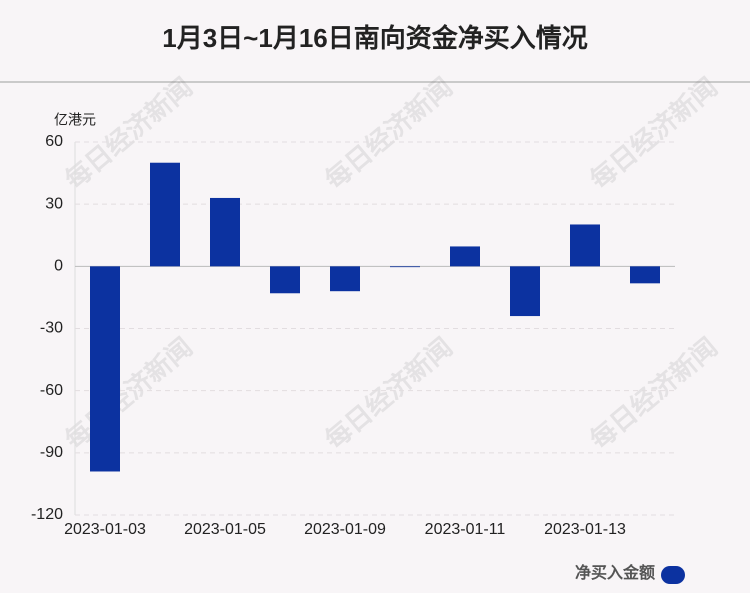  I want to click on y-axis-unit: 亿港元, so click(75, 120).